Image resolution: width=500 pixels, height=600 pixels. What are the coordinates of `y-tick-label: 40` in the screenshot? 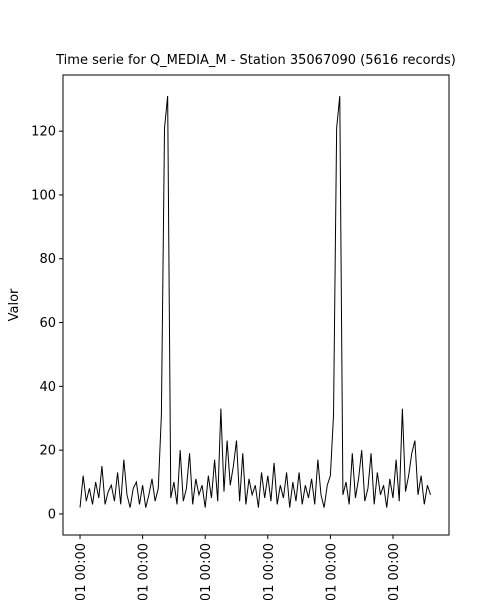 It's located at (47, 387).